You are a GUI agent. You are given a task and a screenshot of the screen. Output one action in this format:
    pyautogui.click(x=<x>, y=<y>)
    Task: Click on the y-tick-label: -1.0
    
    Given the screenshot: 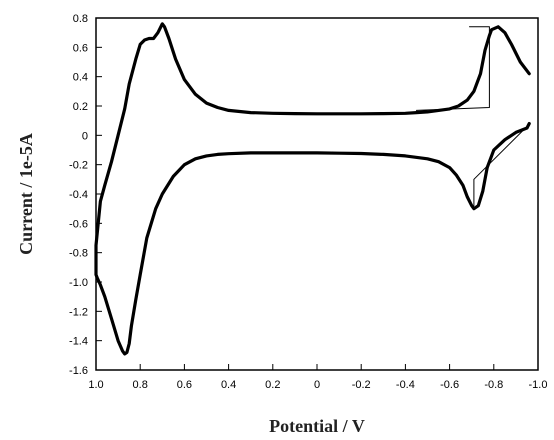 What is the action you would take?
    pyautogui.click(x=78, y=283)
    